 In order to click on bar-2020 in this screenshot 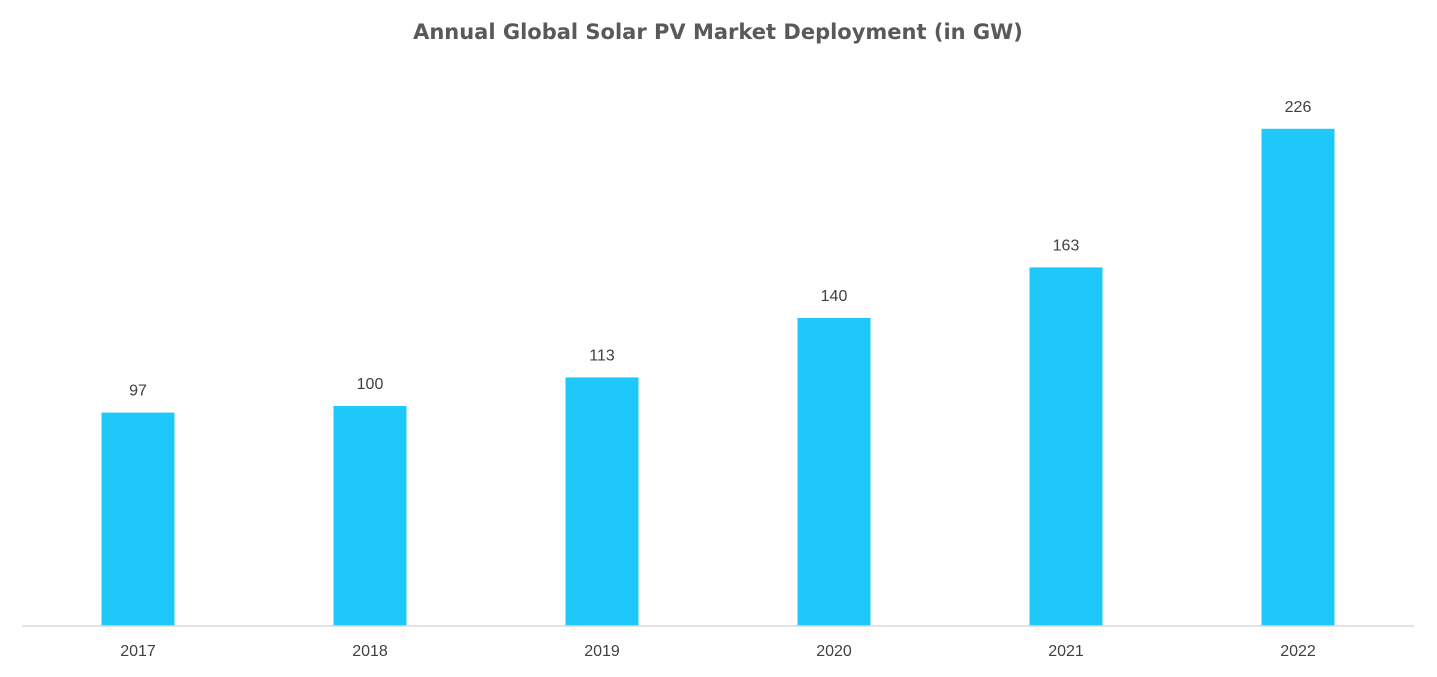, I will do `click(834, 472)`.